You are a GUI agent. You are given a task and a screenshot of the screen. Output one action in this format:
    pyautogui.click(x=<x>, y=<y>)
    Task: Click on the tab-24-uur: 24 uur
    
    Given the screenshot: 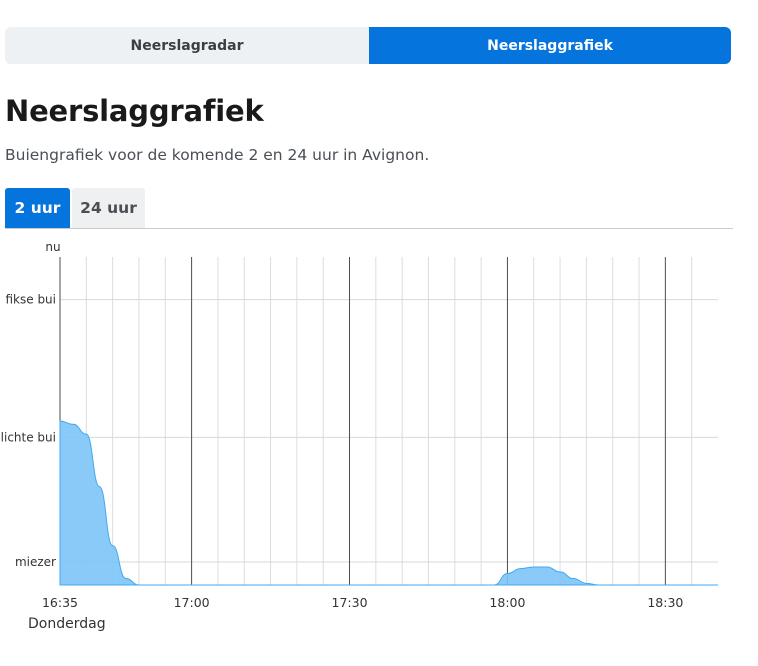 What is the action you would take?
    pyautogui.click(x=108, y=208)
    